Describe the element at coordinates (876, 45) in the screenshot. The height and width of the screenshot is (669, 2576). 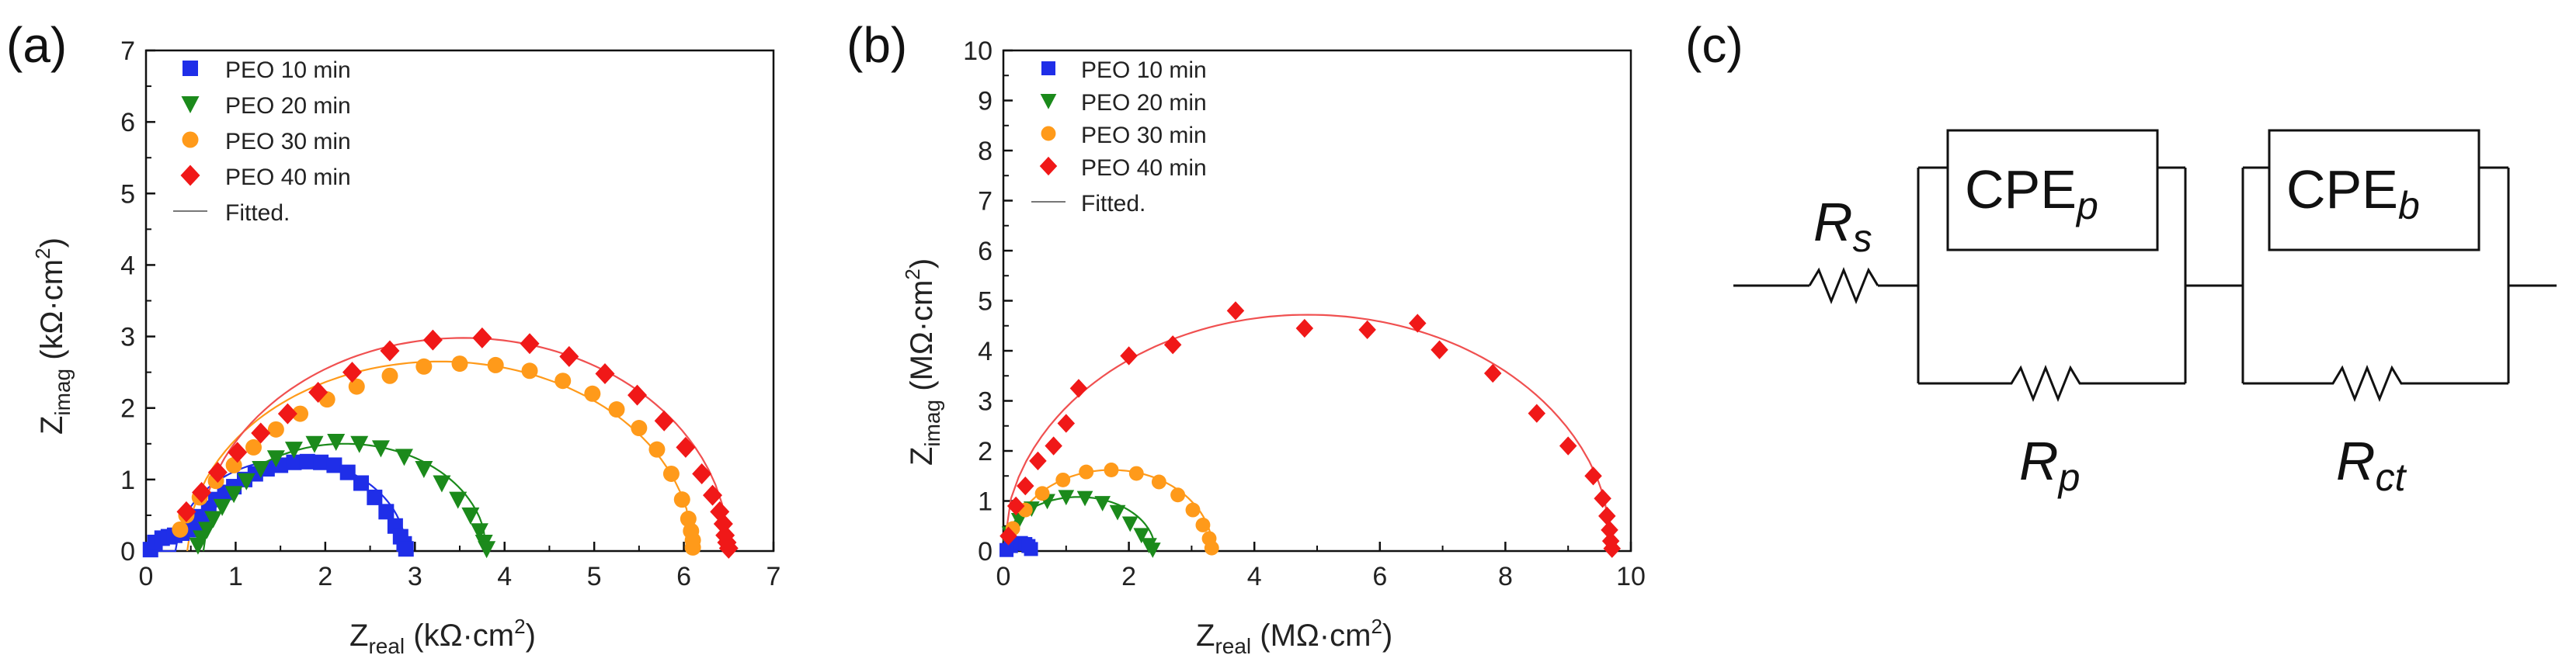
I see `panel-label-b: (b)` at that location.